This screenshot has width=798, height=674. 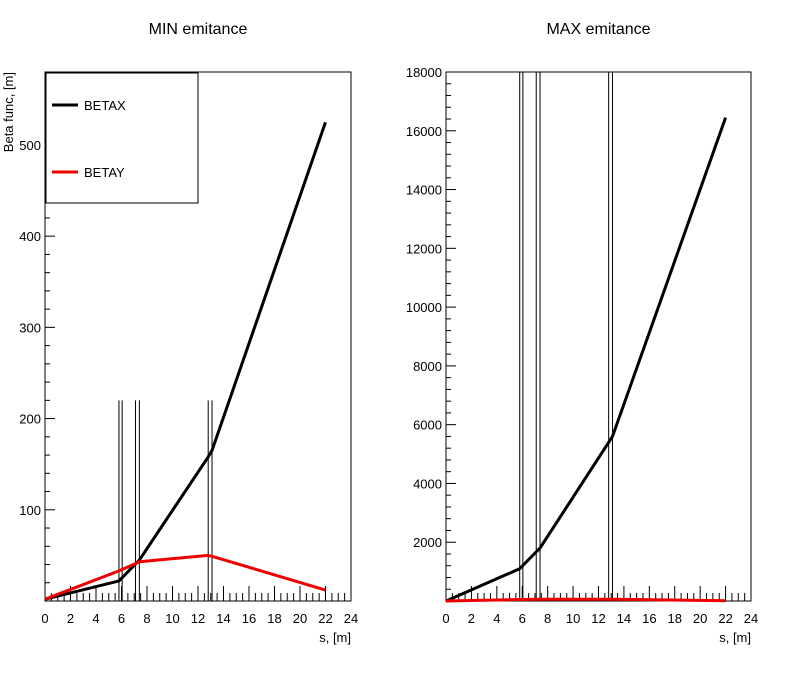 I want to click on chart-title: MAX emitance, so click(x=598, y=29).